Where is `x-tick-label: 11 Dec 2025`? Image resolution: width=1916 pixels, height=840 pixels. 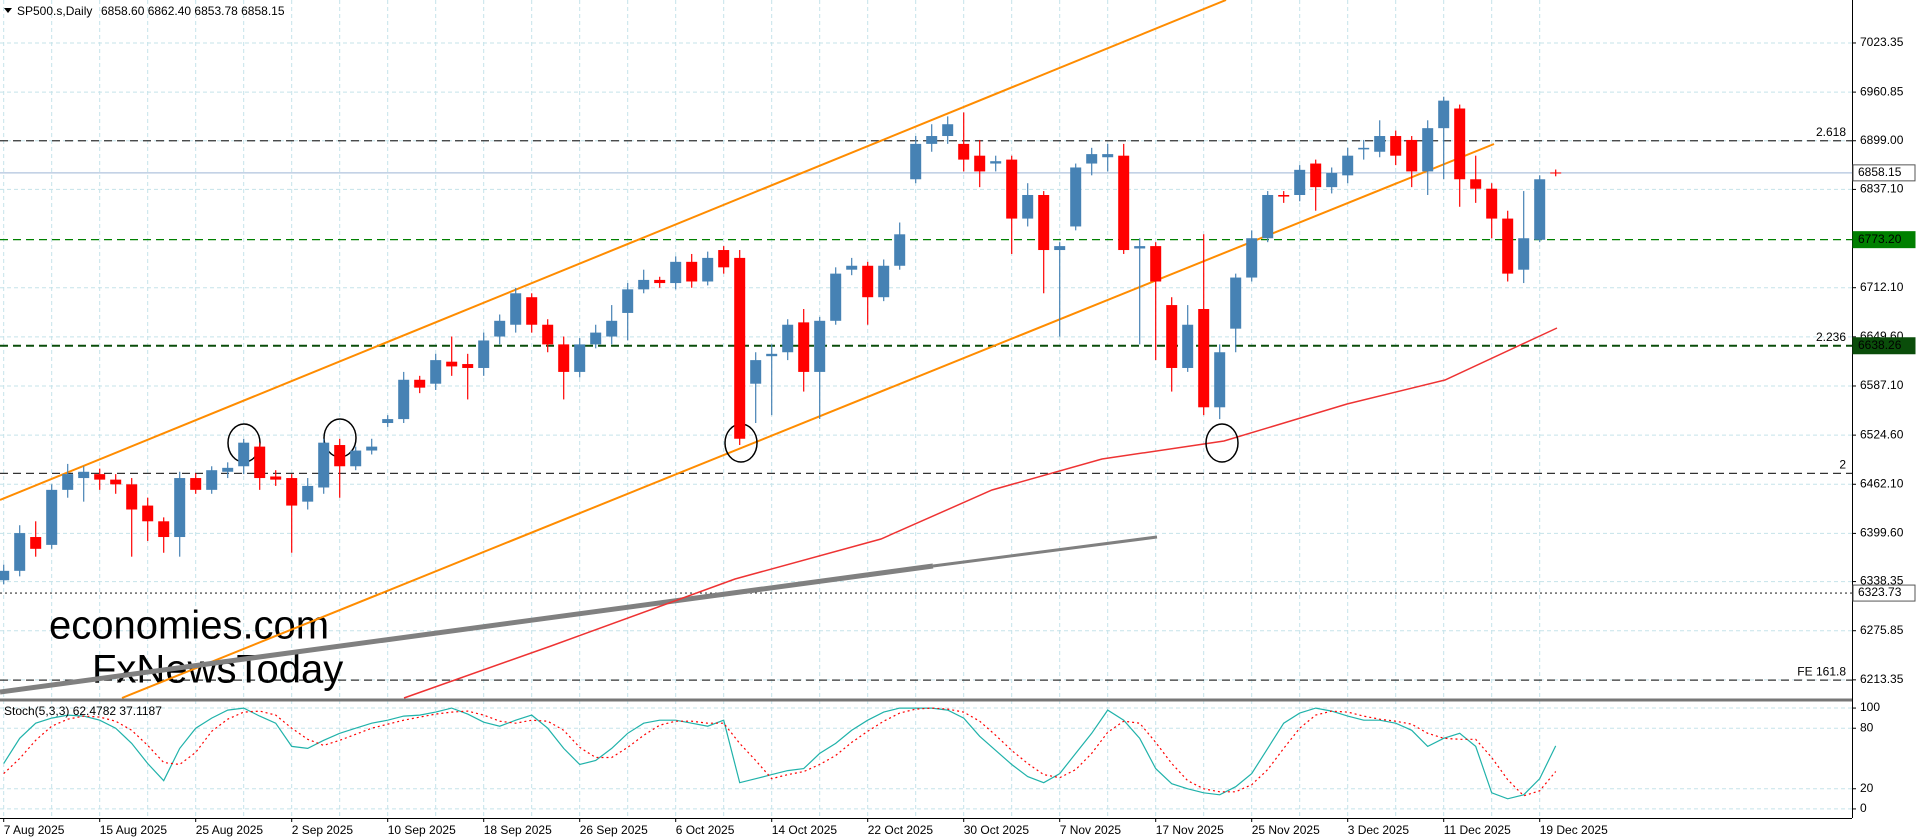 x-tick-label: 11 Dec 2025 is located at coordinates (1477, 830).